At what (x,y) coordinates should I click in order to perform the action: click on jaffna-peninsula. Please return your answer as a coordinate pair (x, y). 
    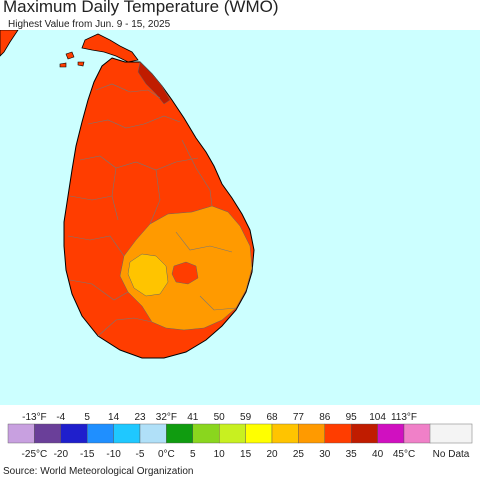
    Looking at the image, I should click on (110, 48).